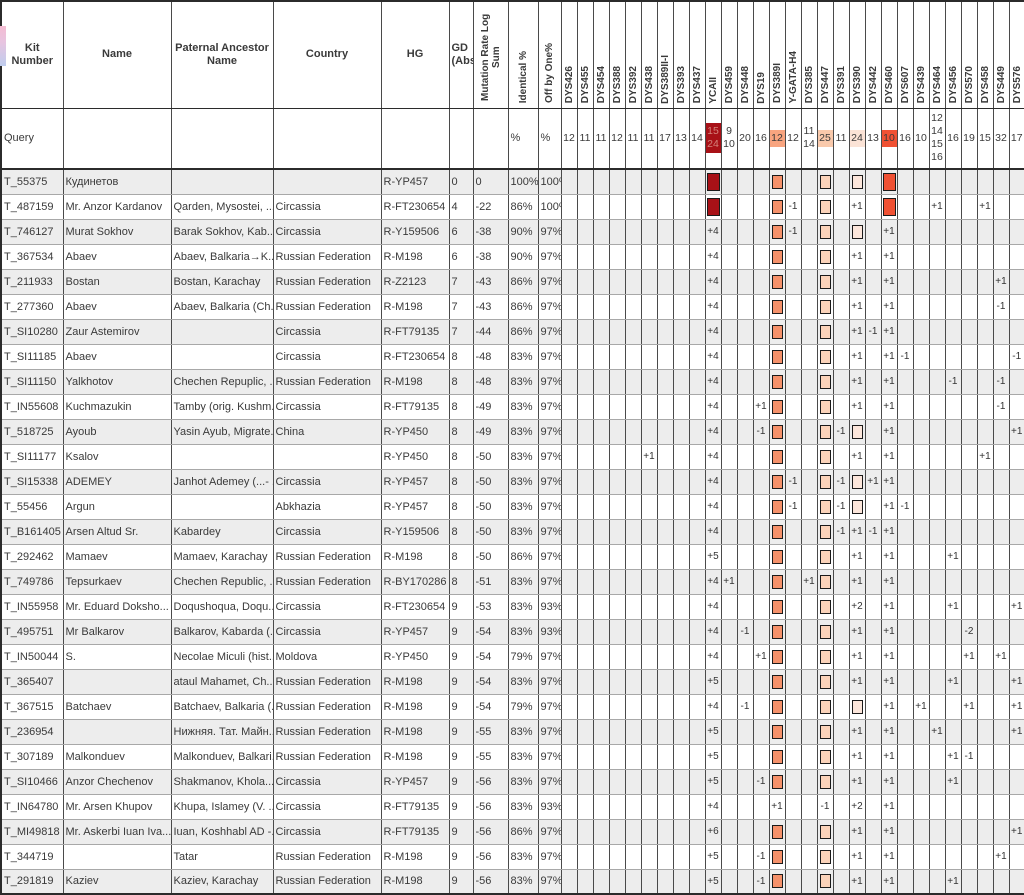  I want to click on marker-cell-dys390, so click(857, 231).